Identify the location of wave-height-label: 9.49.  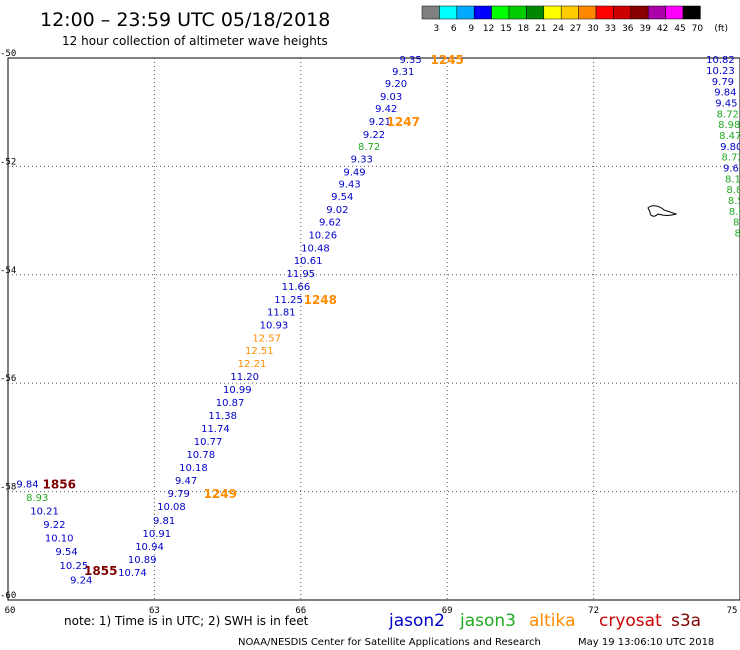
(354, 172).